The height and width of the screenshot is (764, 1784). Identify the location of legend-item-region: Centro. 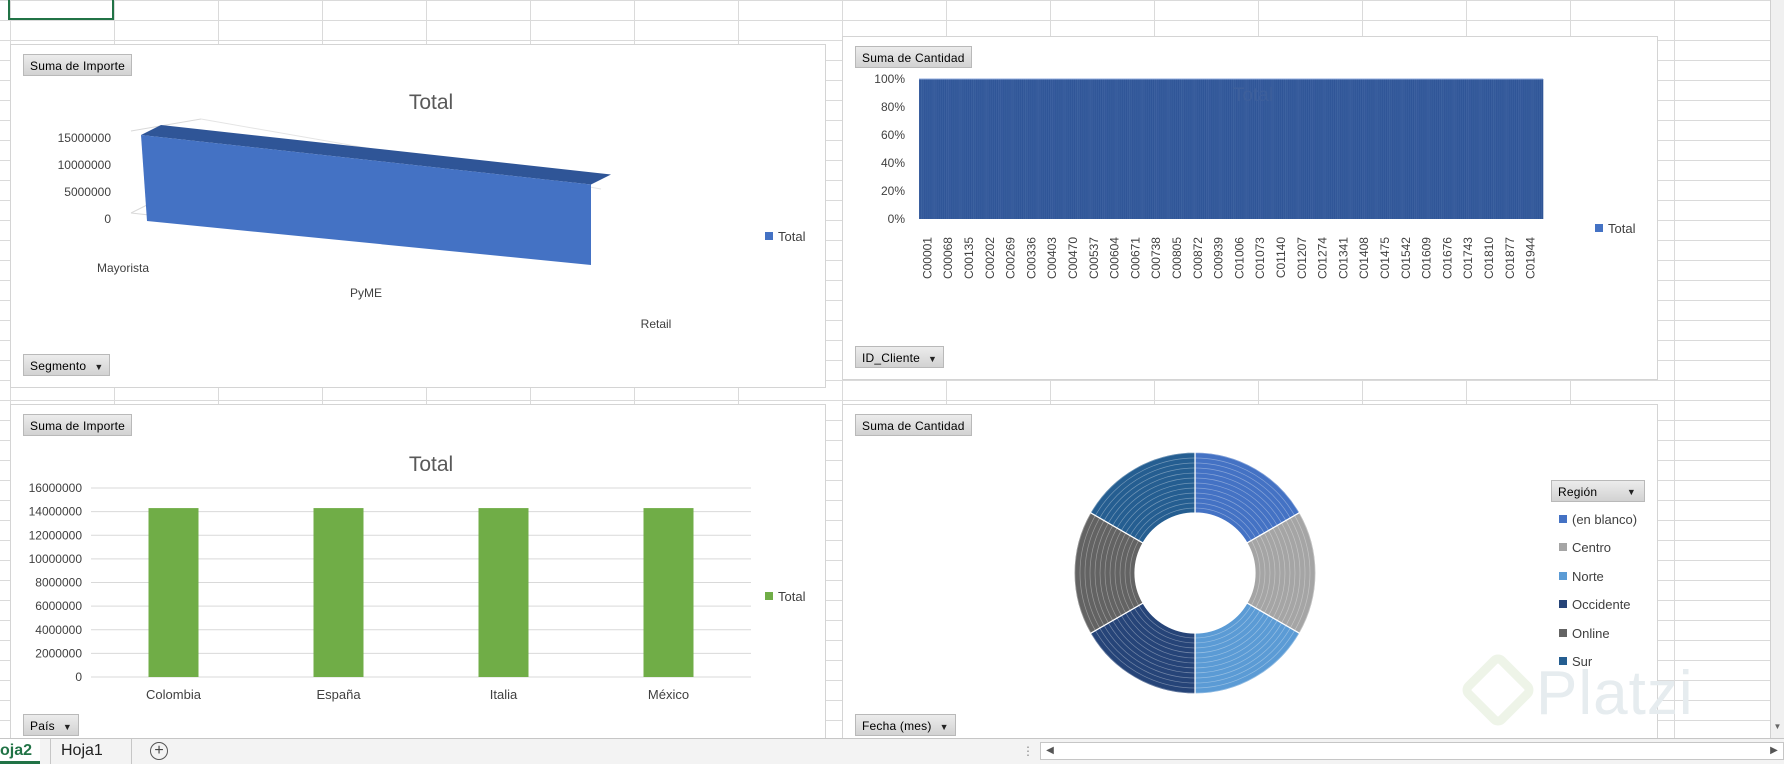
(1585, 547).